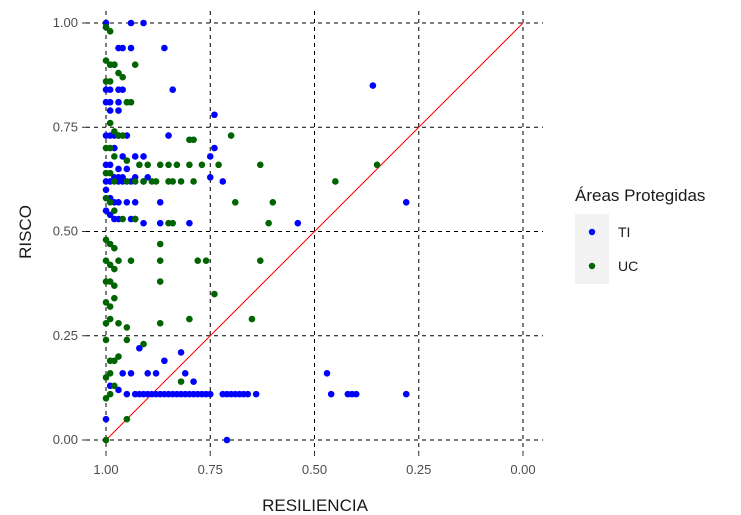 The height and width of the screenshot is (515, 741). What do you see at coordinates (210, 469) in the screenshot?
I see `x-tick-label: 0.75` at bounding box center [210, 469].